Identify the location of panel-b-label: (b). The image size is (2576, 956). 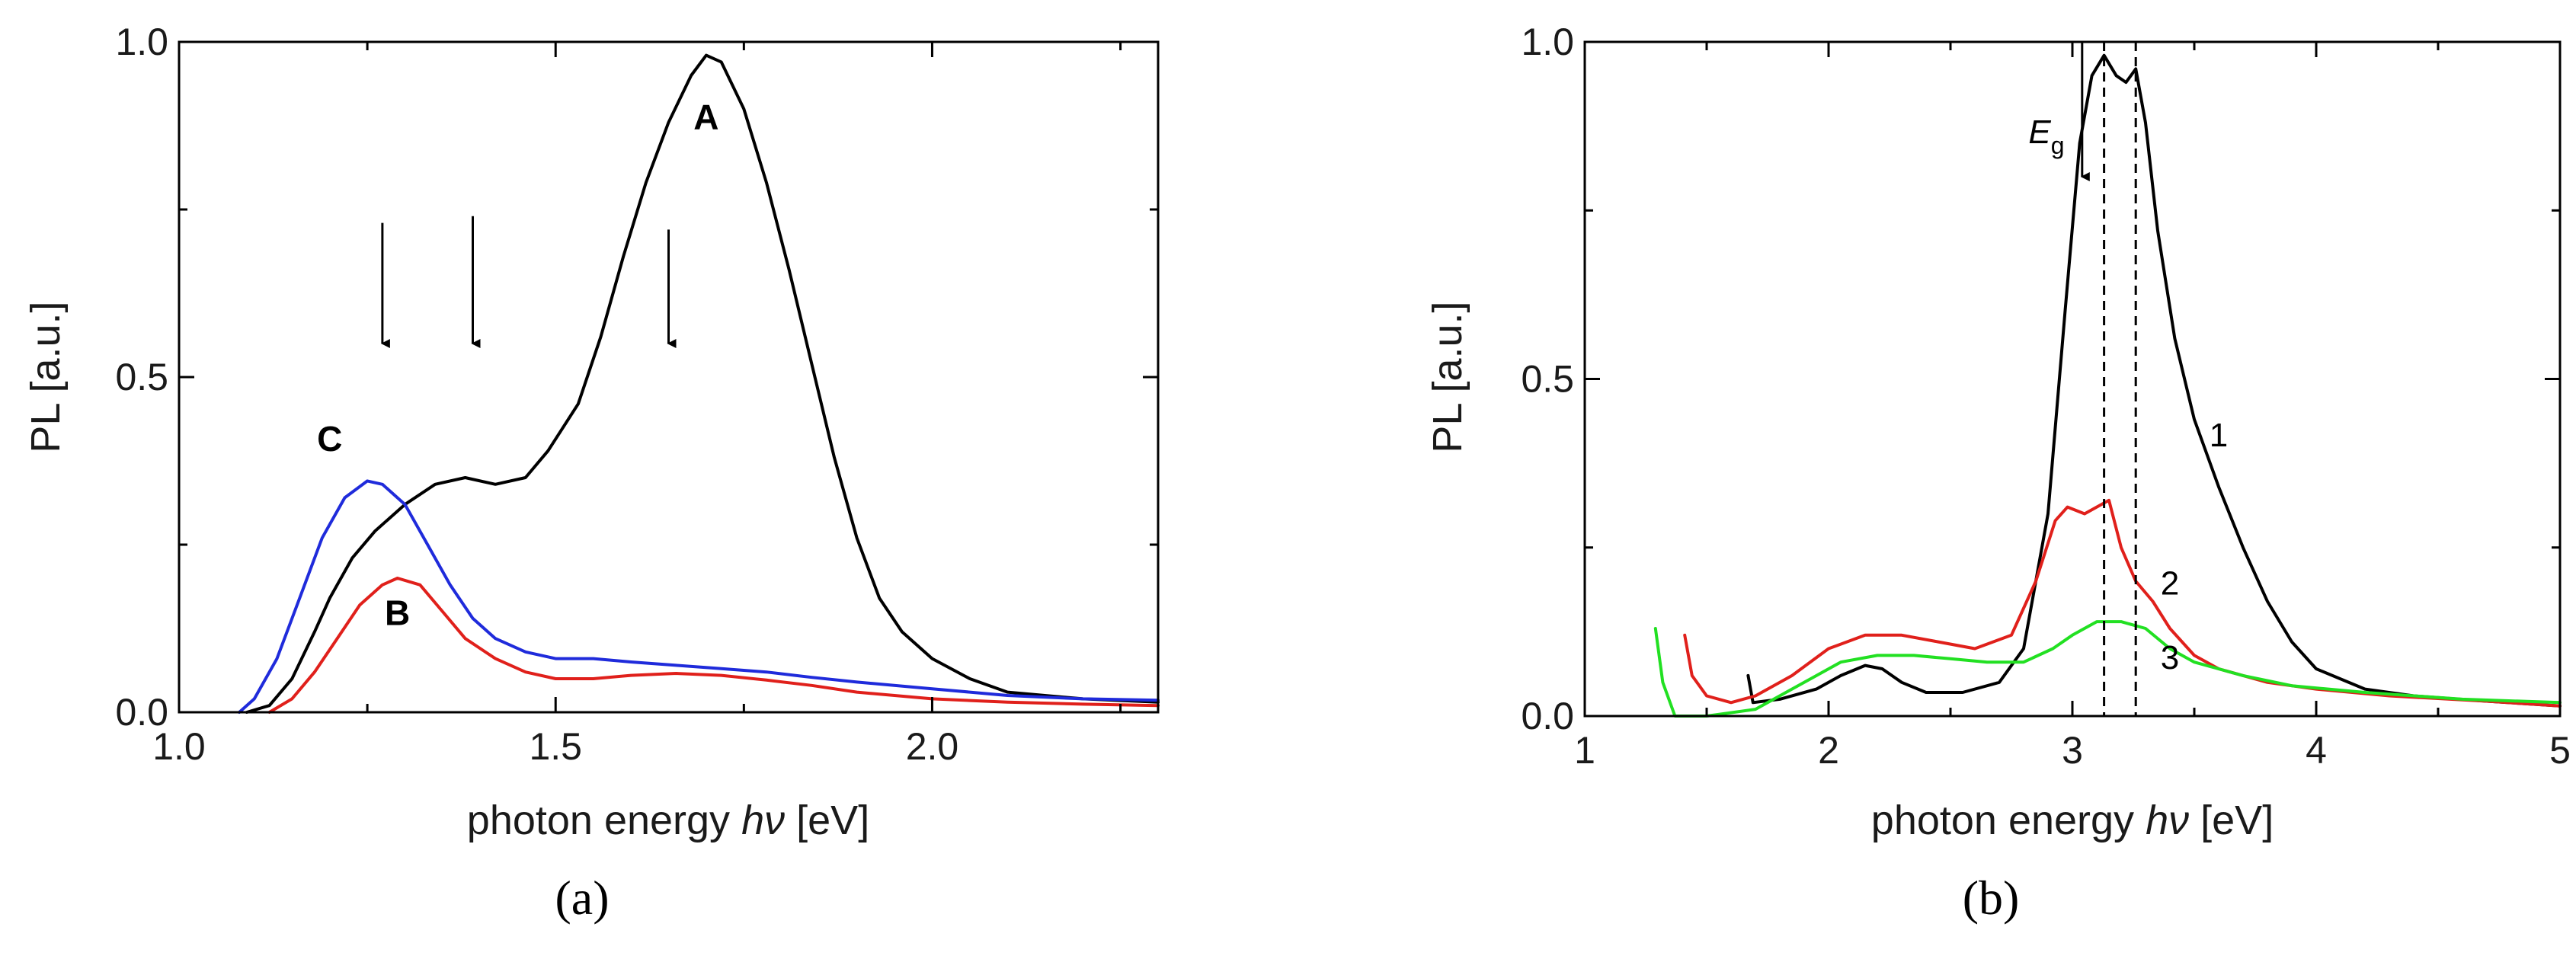
(1991, 898).